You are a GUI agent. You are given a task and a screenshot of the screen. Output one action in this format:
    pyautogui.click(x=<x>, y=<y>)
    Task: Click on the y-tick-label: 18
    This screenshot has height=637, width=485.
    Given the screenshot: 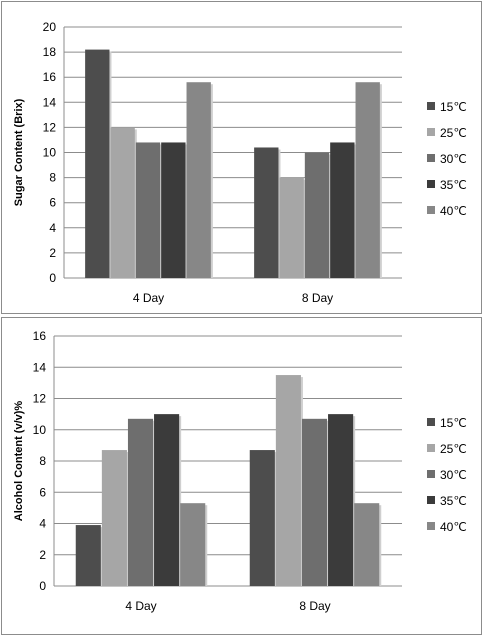 What is the action you would take?
    pyautogui.click(x=50, y=52)
    